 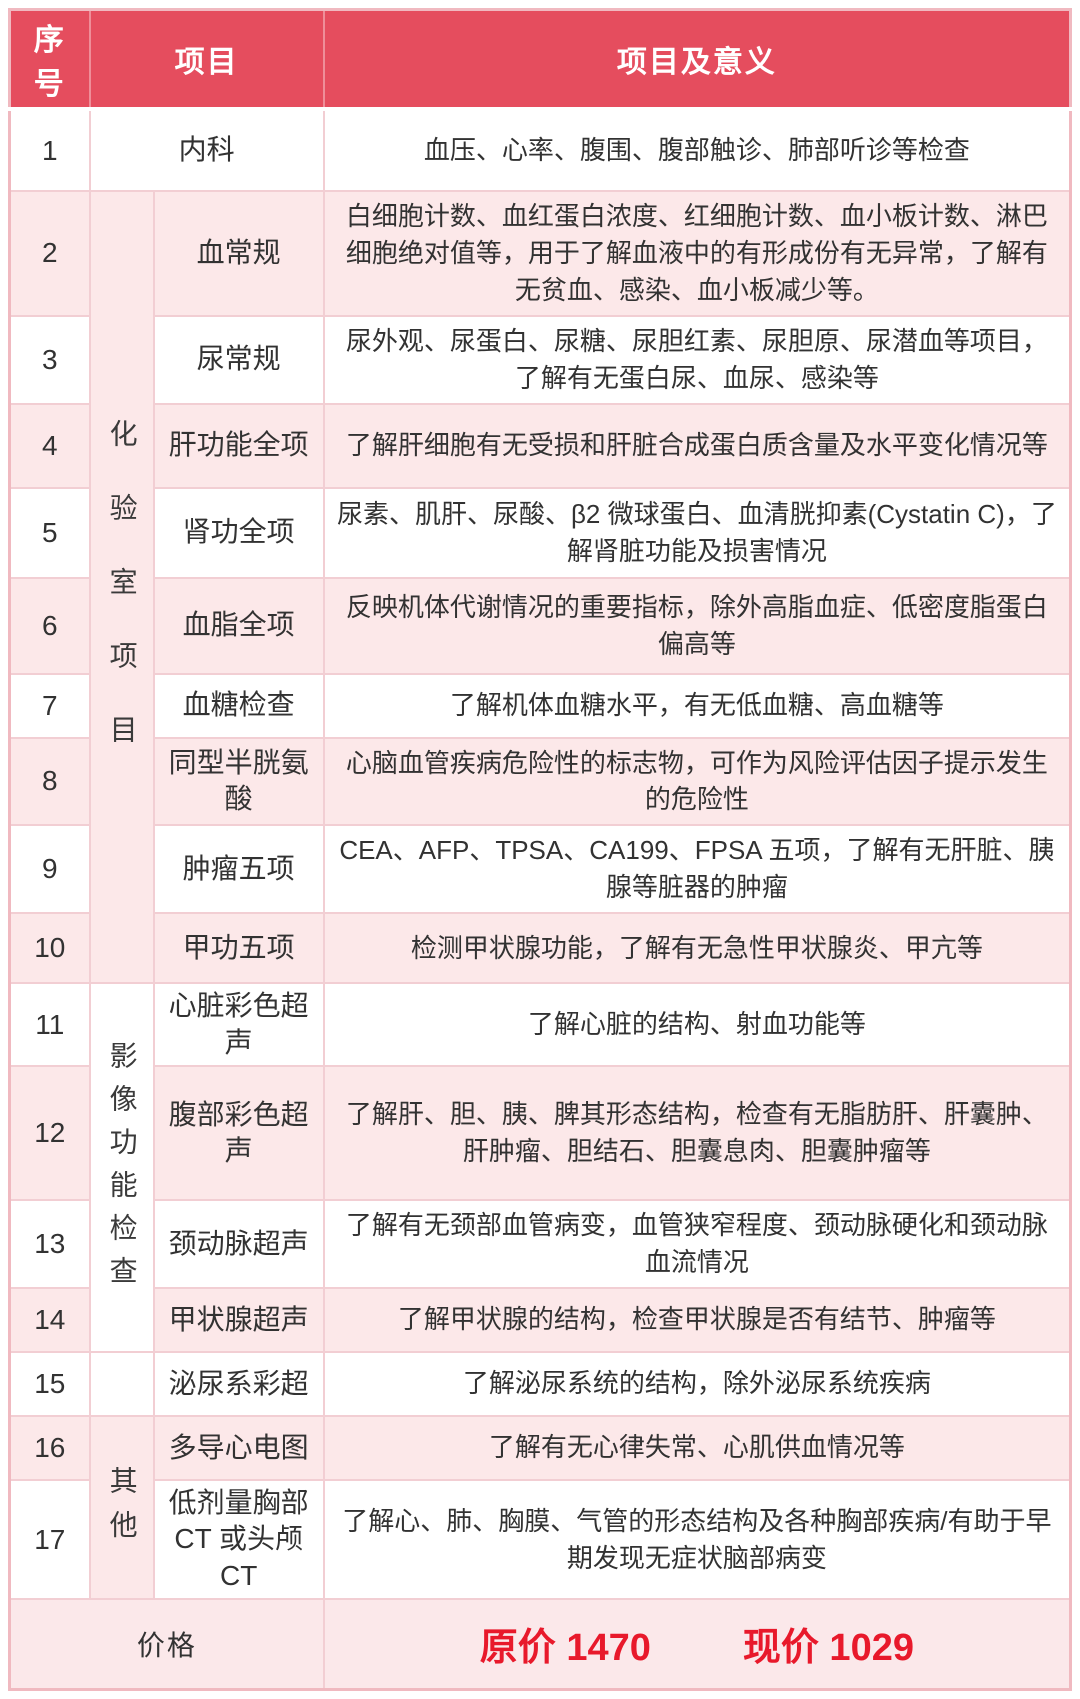 What do you see at coordinates (238, 1025) in the screenshot?
I see `row-item: 心脏彩色超声` at bounding box center [238, 1025].